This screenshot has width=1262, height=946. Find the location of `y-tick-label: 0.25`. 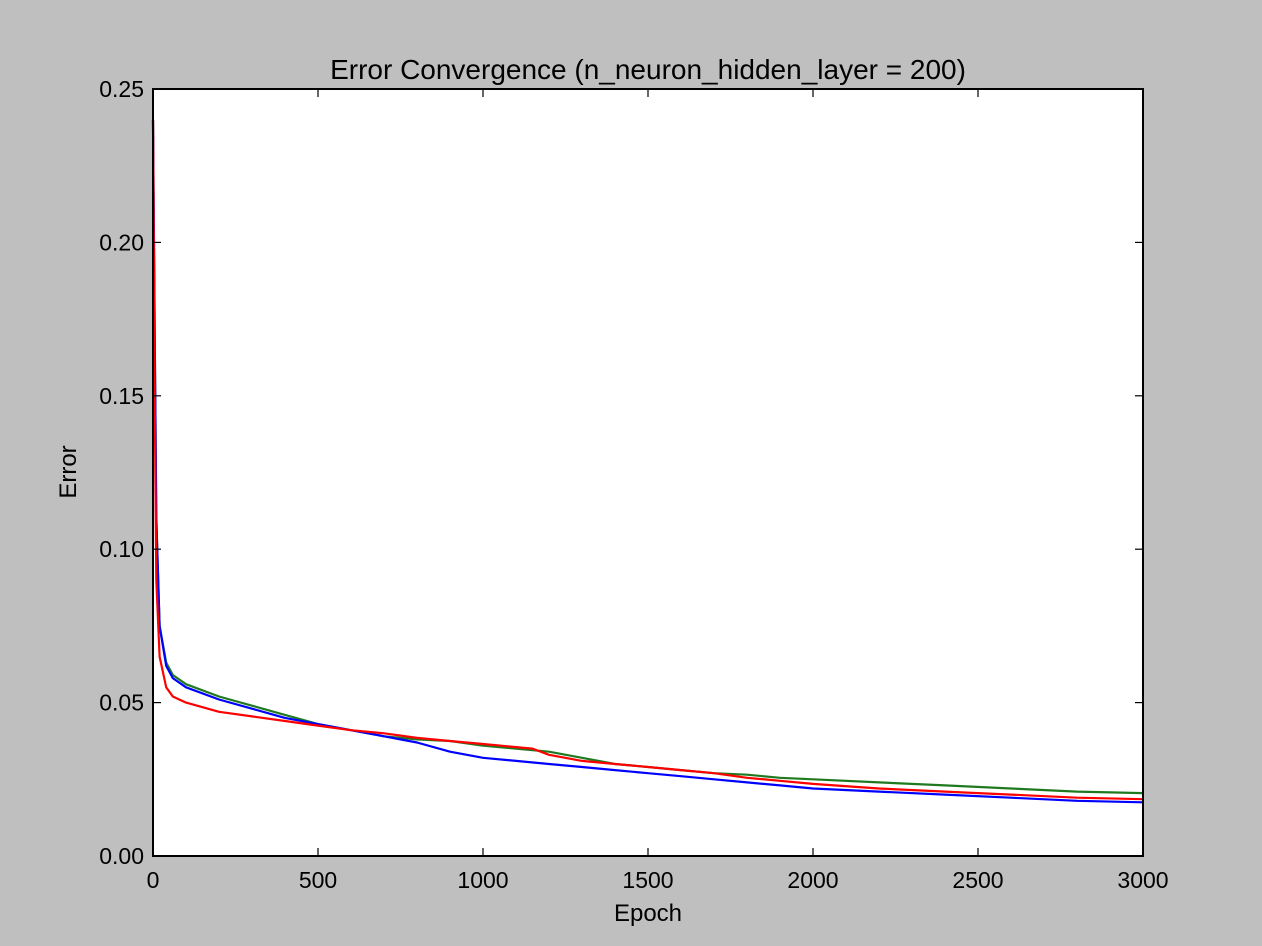

y-tick-label: 0.25 is located at coordinates (121, 89).